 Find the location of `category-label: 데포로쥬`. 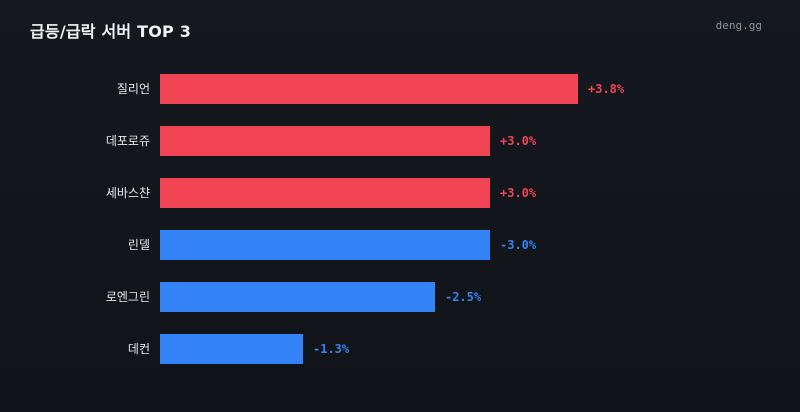

category-label: 데포로쥬 is located at coordinates (128, 141).